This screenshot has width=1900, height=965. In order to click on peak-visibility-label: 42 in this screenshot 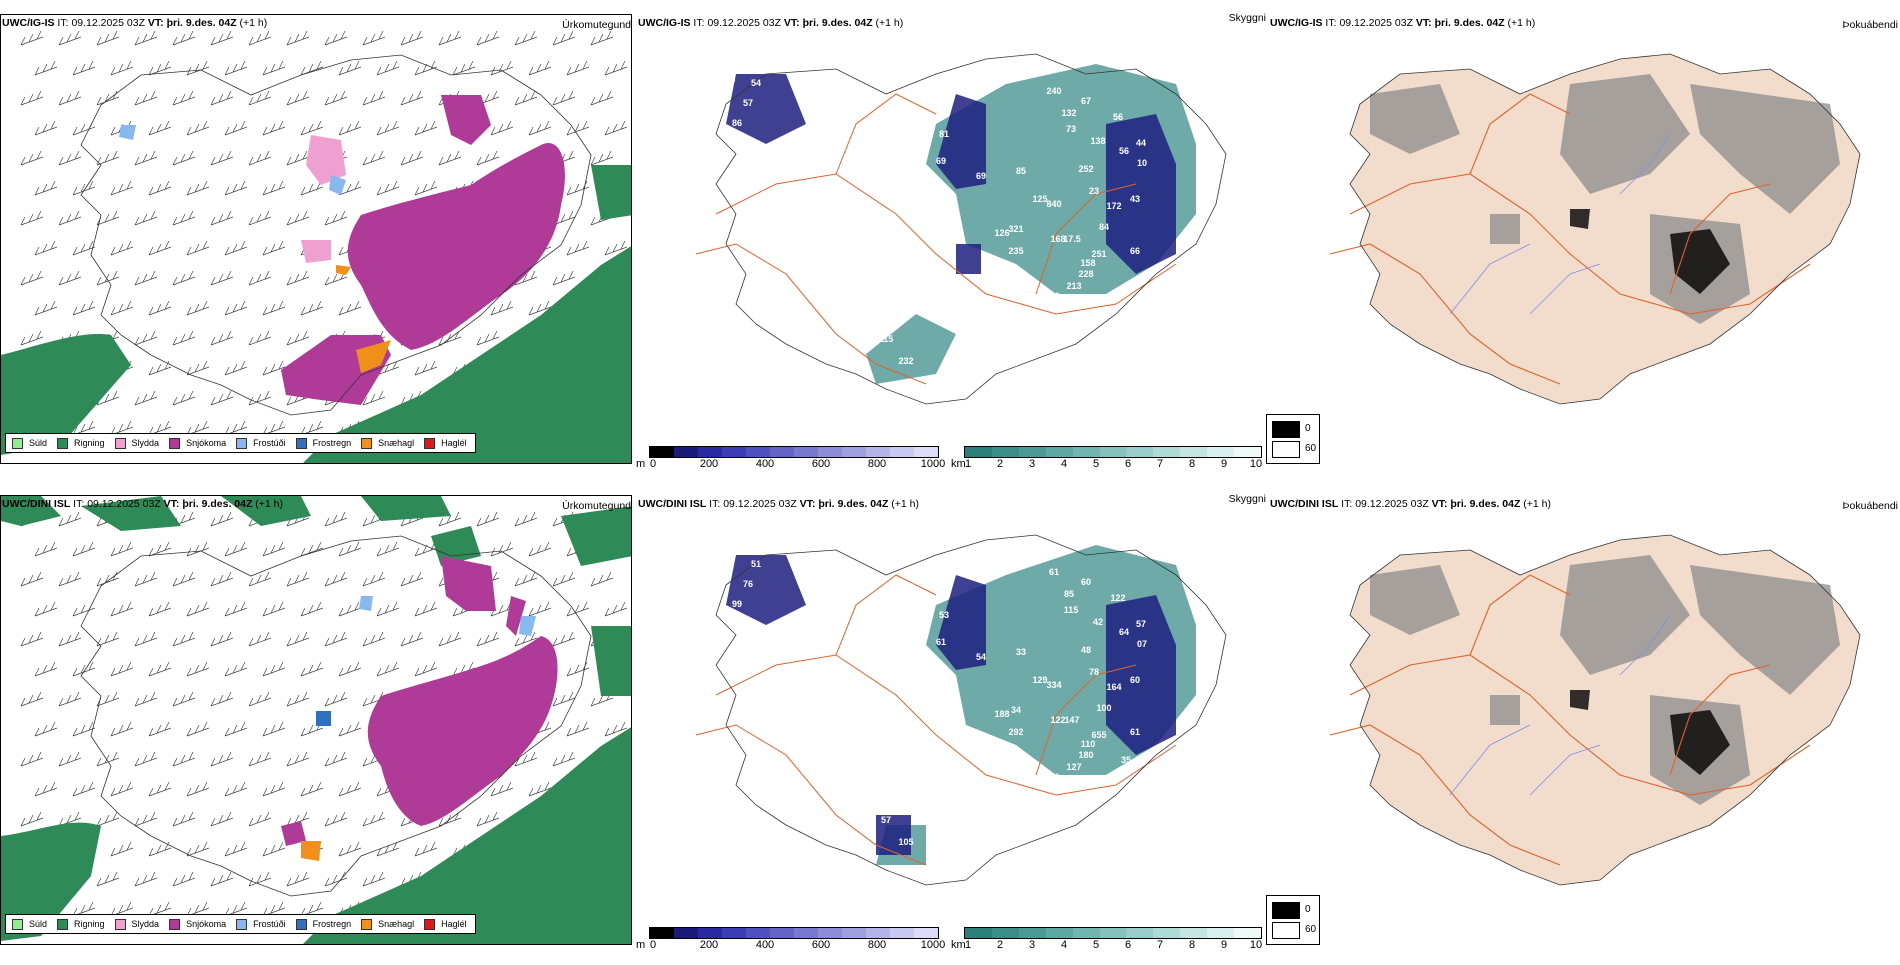, I will do `click(1098, 622)`.